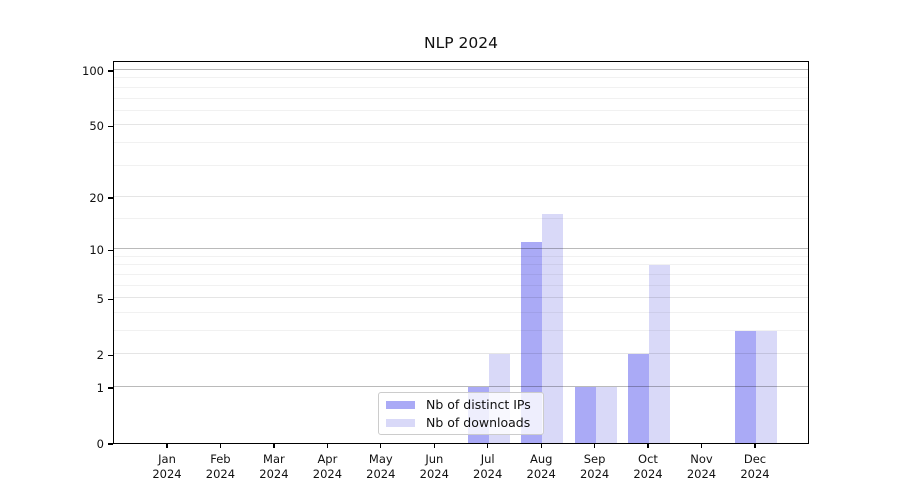 This screenshot has width=900, height=500. I want to click on legend-label-distinct-ips: Nb of distinct IPs, so click(478, 404).